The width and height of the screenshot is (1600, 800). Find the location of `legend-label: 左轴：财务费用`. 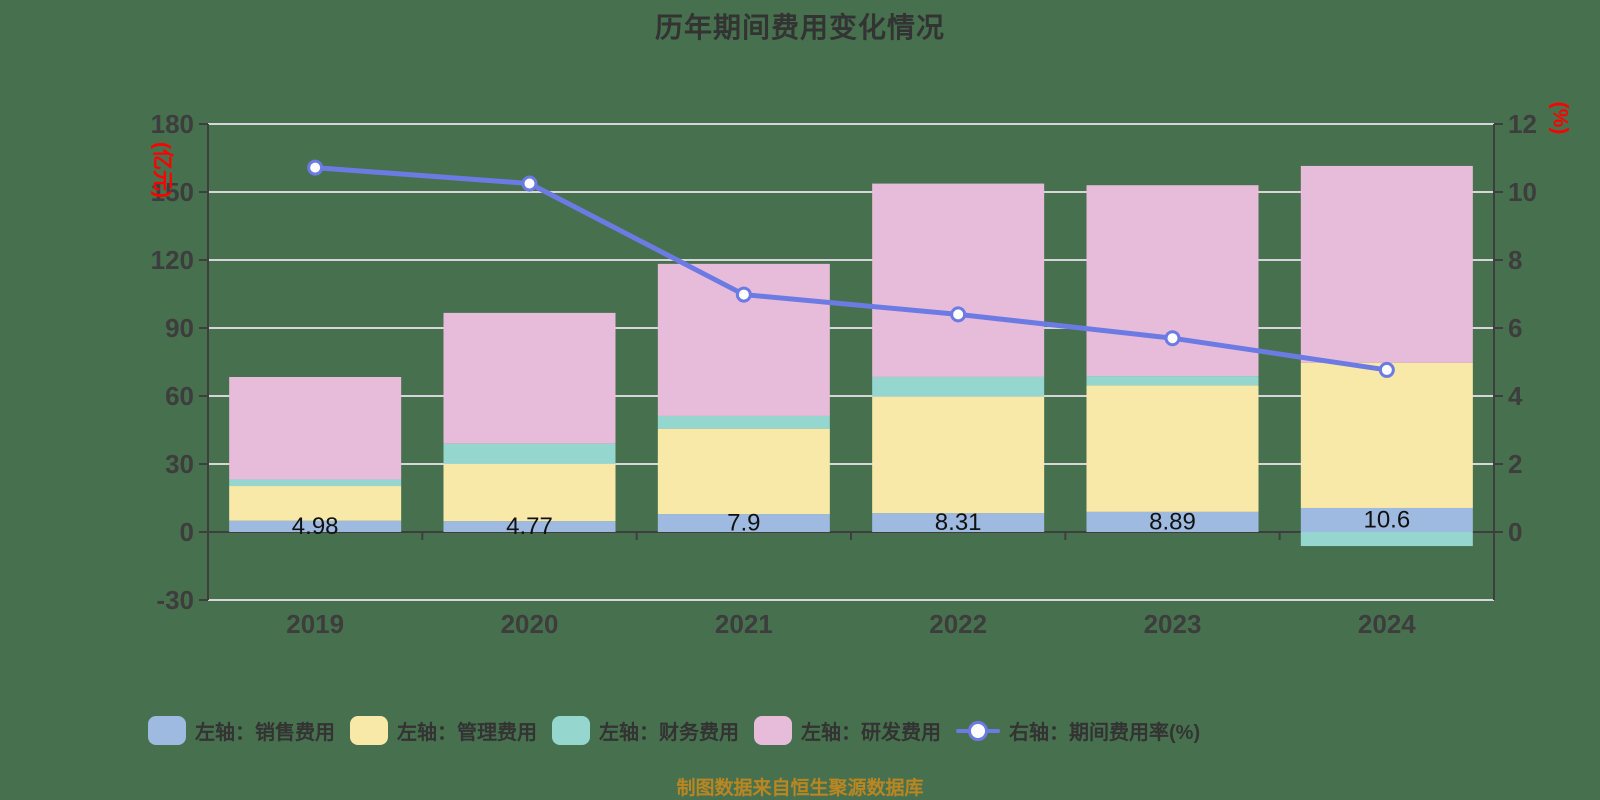

legend-label: 左轴：财务费用 is located at coordinates (669, 733).